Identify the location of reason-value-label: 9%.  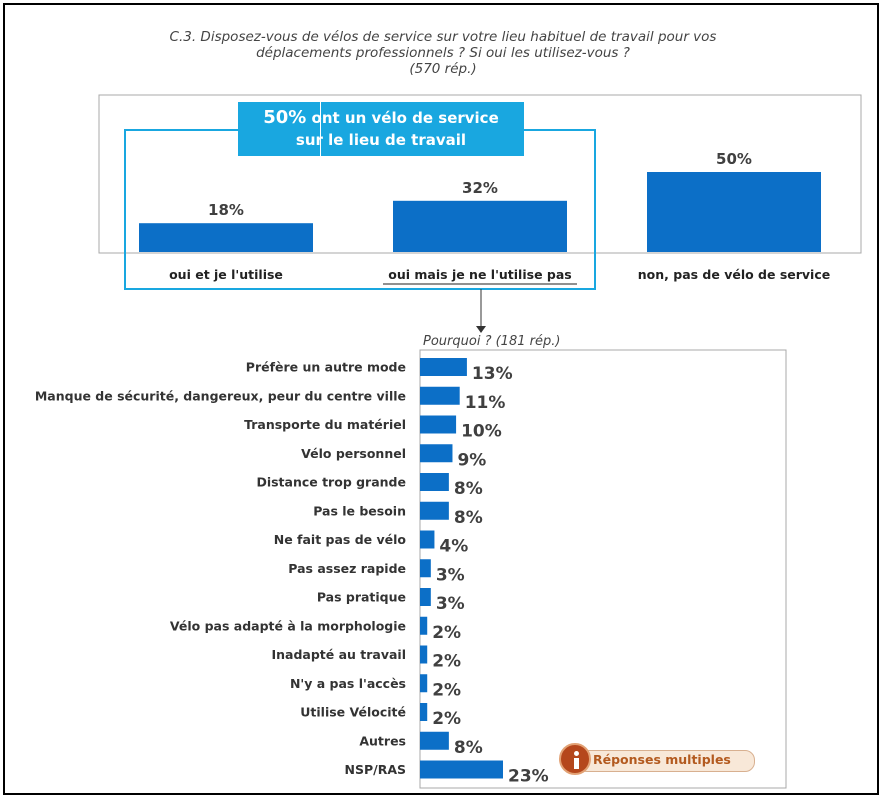
(471, 460).